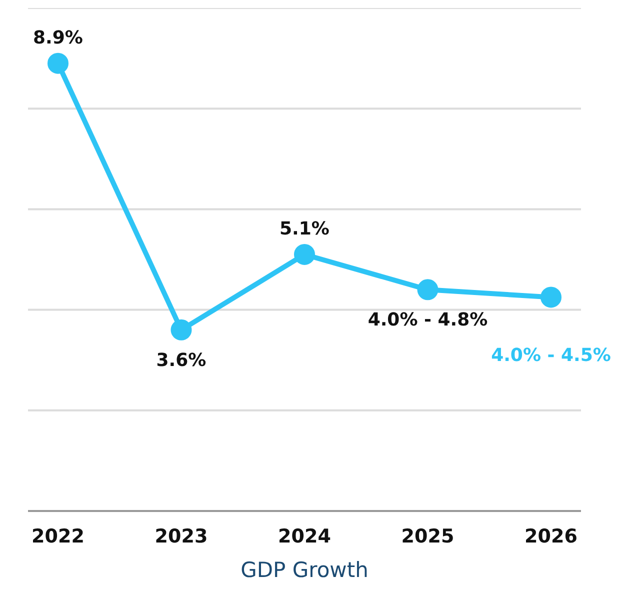 The width and height of the screenshot is (619, 595). Describe the element at coordinates (58, 536) in the screenshot. I see `x-tick-label: 2022` at that location.